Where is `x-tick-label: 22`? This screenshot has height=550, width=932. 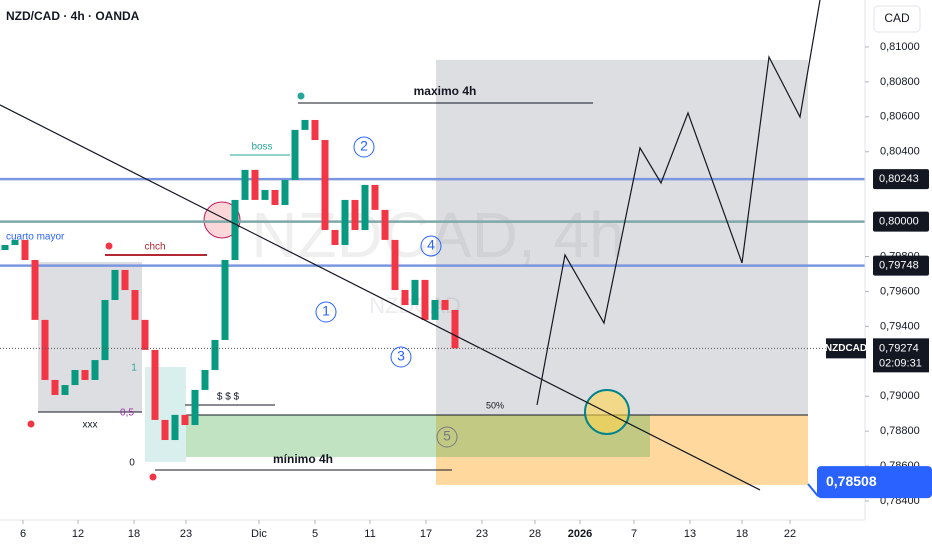
x-tick-label: 22 is located at coordinates (790, 534).